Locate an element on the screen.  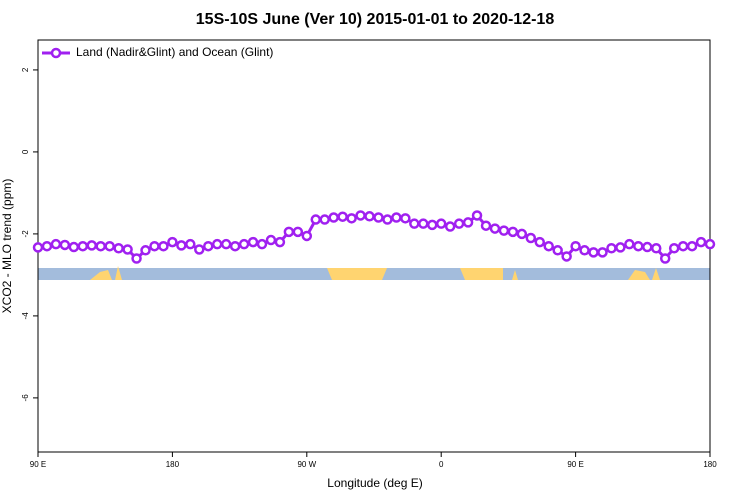
y-tick-label: -4 is located at coordinates (25, 316).